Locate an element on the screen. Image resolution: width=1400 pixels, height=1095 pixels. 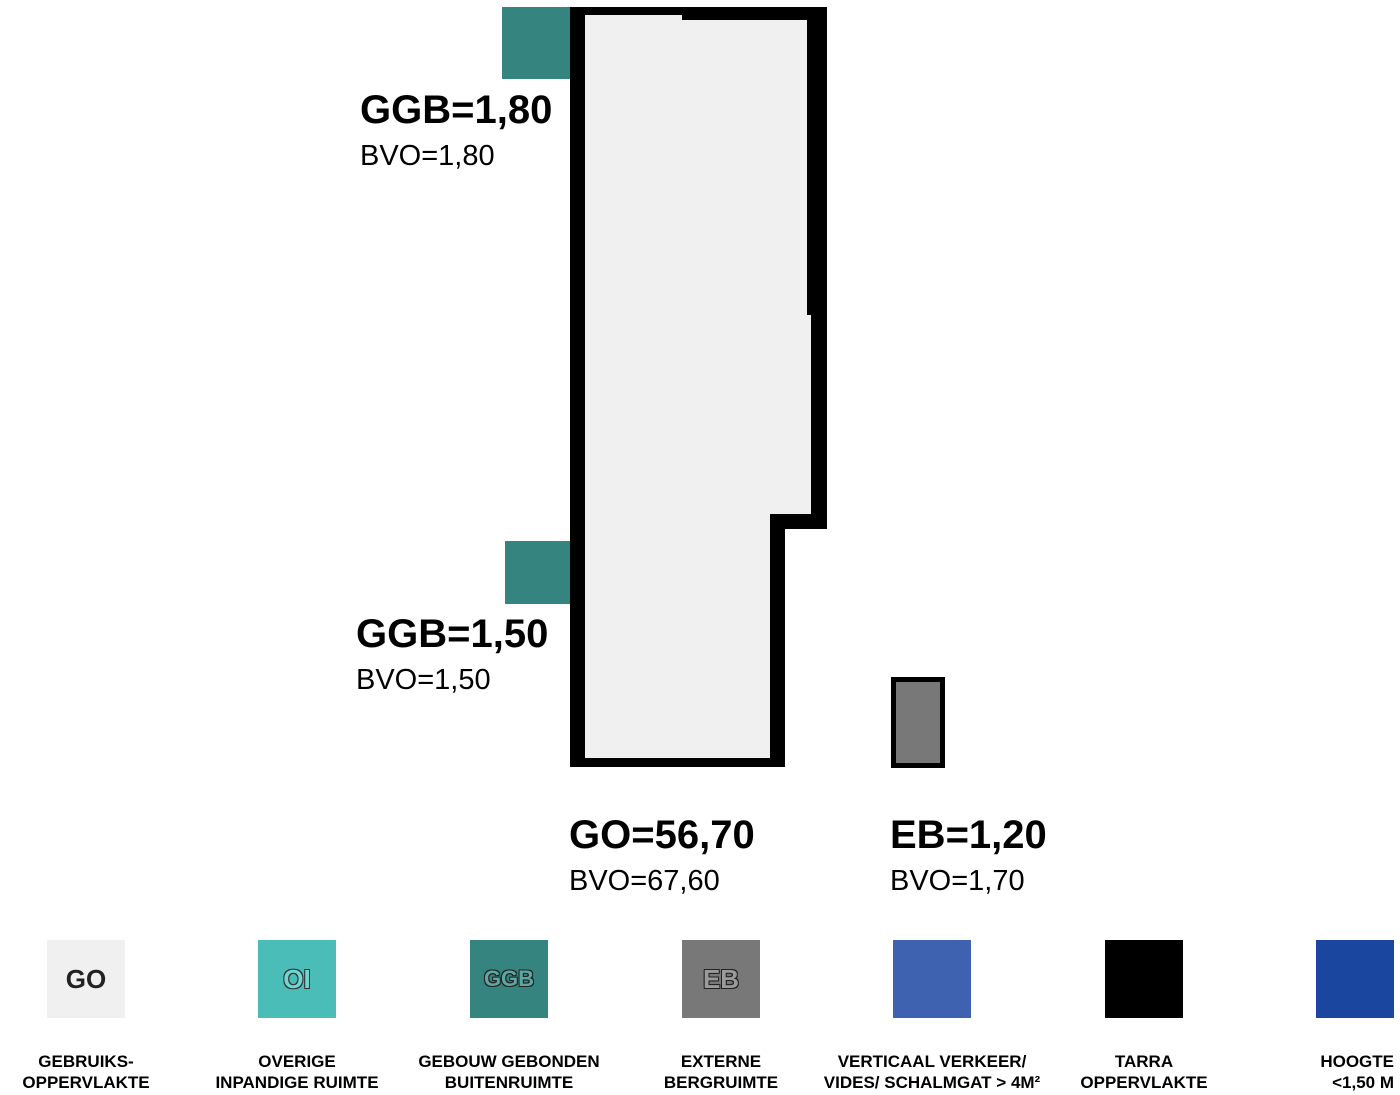
go-bvo: BVO=67,60 is located at coordinates (644, 881).